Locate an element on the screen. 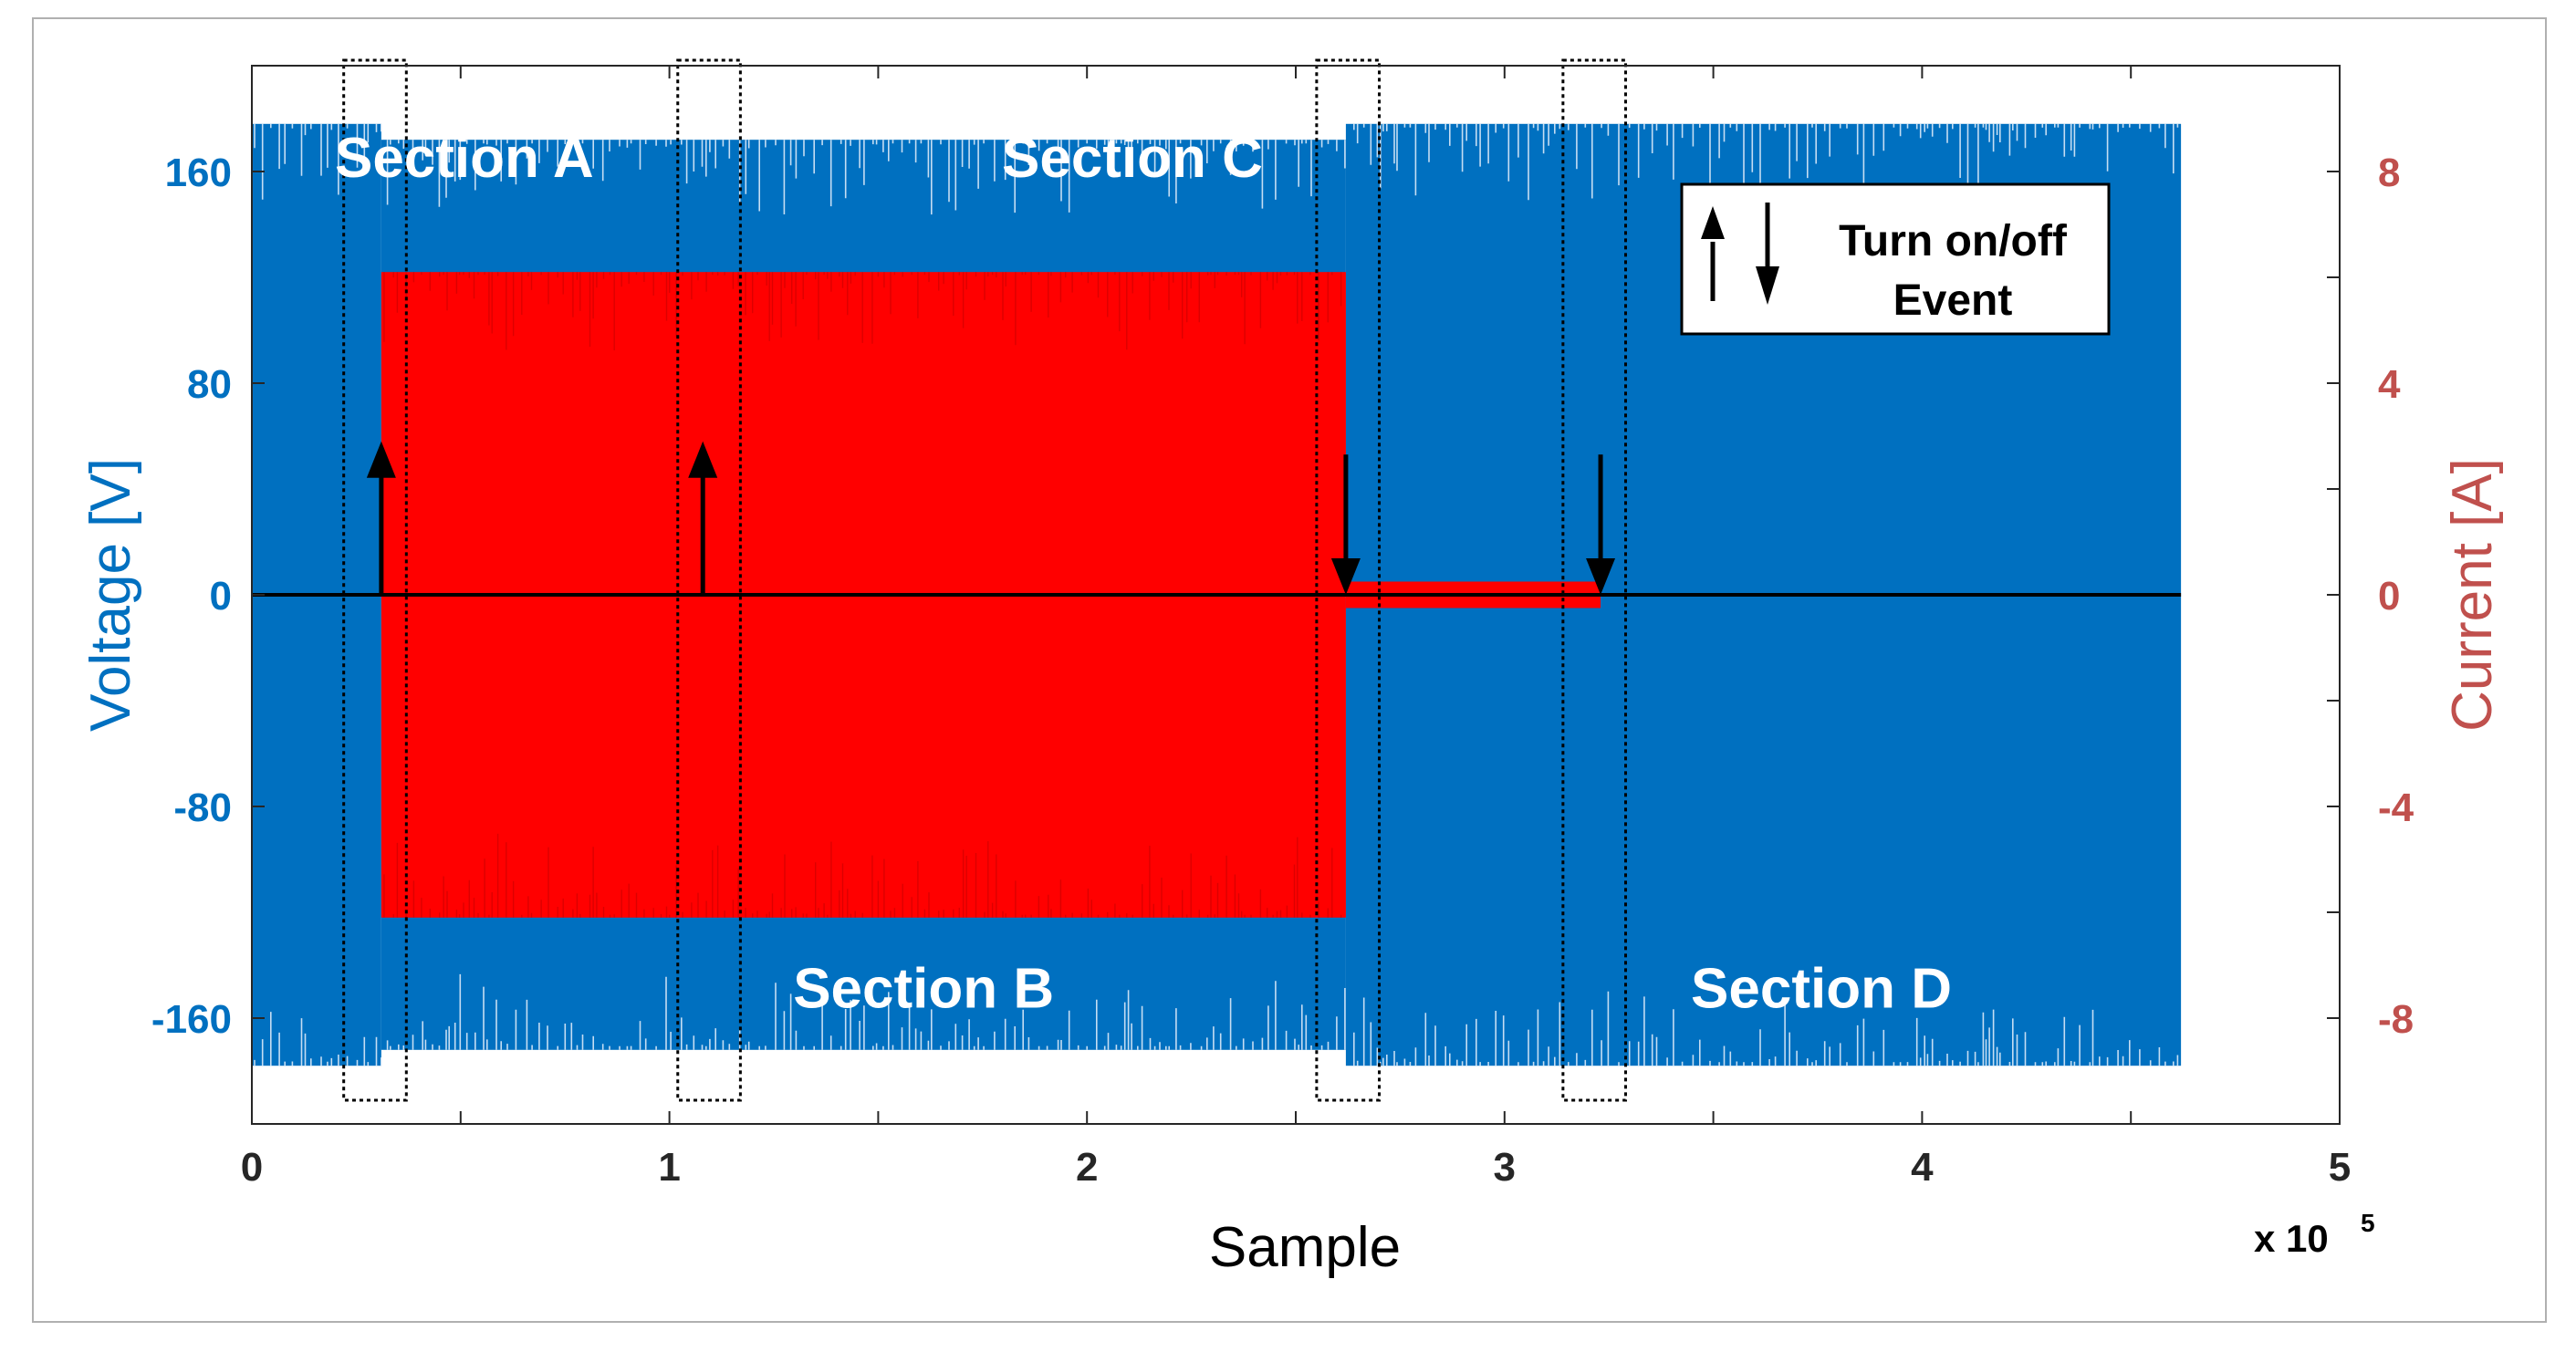 The image size is (2576, 1352). y-right-tick-label-0: -8 is located at coordinates (2396, 1019).